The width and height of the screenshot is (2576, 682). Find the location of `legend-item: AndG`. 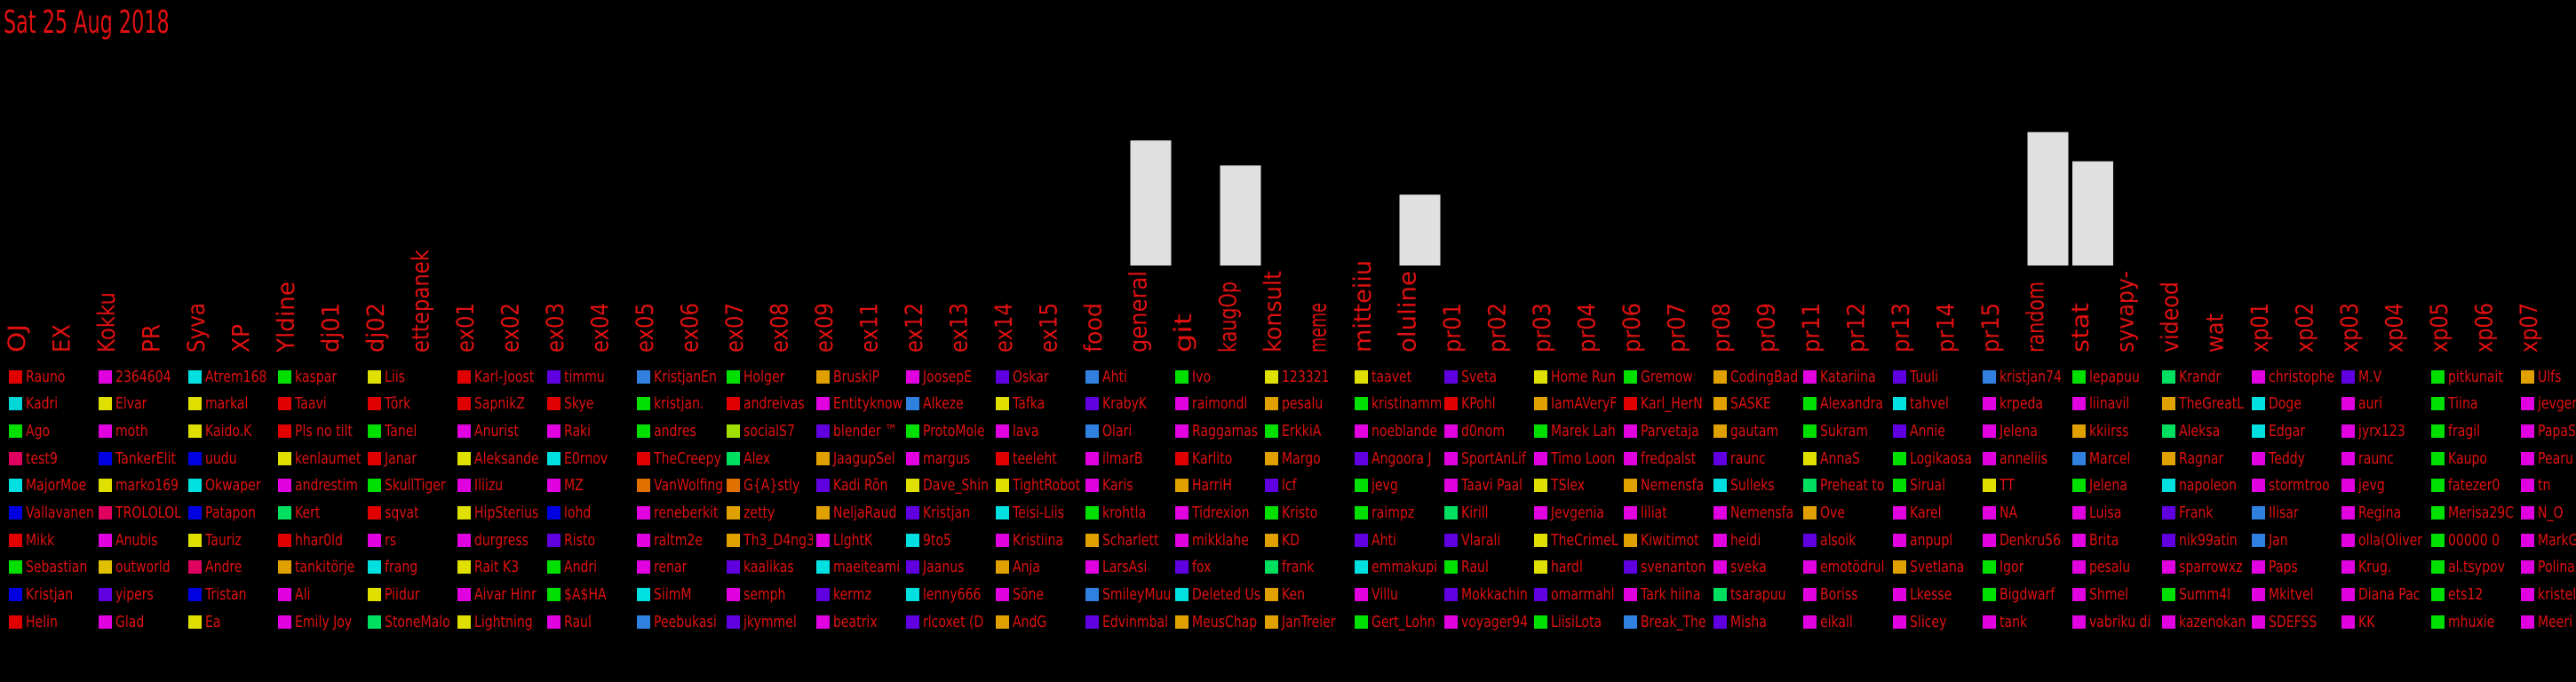

legend-item: AndG is located at coordinates (1039, 622).